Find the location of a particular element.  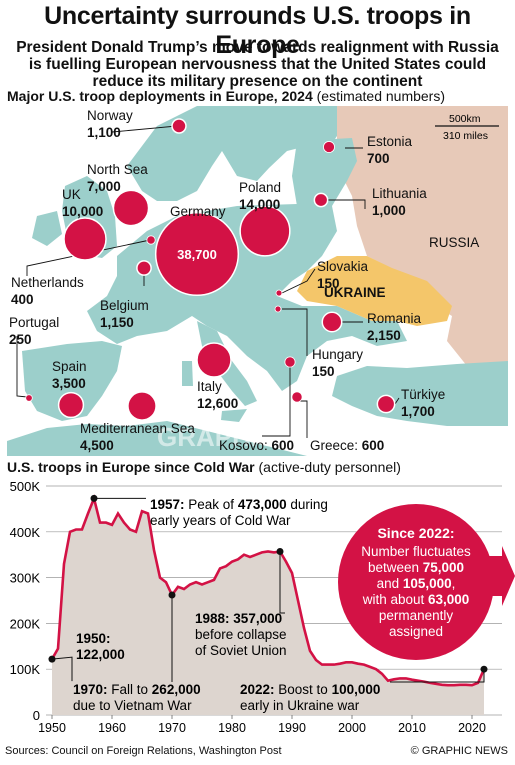

label-value-lithuania: 1,000 is located at coordinates (389, 210).